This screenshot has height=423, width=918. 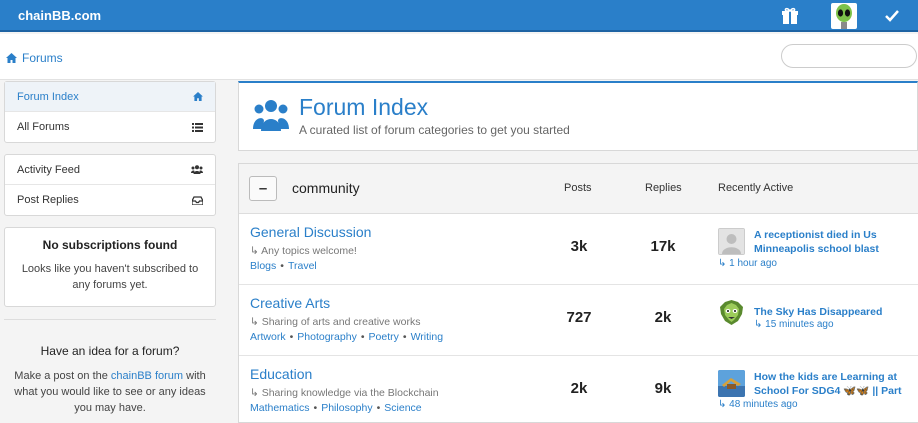 I want to click on recent-post-link: The Sky Has Disappeared, so click(x=818, y=312).